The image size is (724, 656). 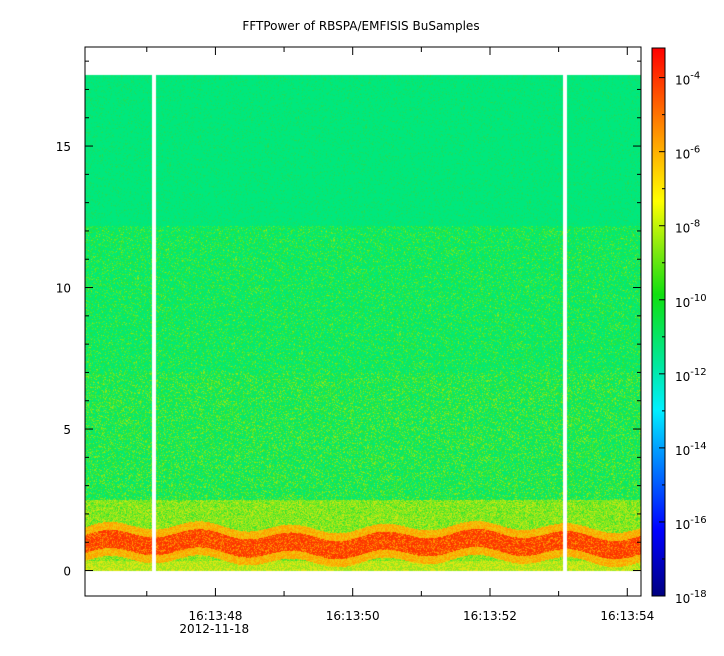 What do you see at coordinates (679, 326) in the screenshot?
I see `colorbar: 10⁻⁴ 10⁻⁶ 10⁻⁸ 10⁻¹⁰ 10⁻¹² 10⁻¹⁴ 10⁻¹⁶ 10⁻¹⁸` at bounding box center [679, 326].